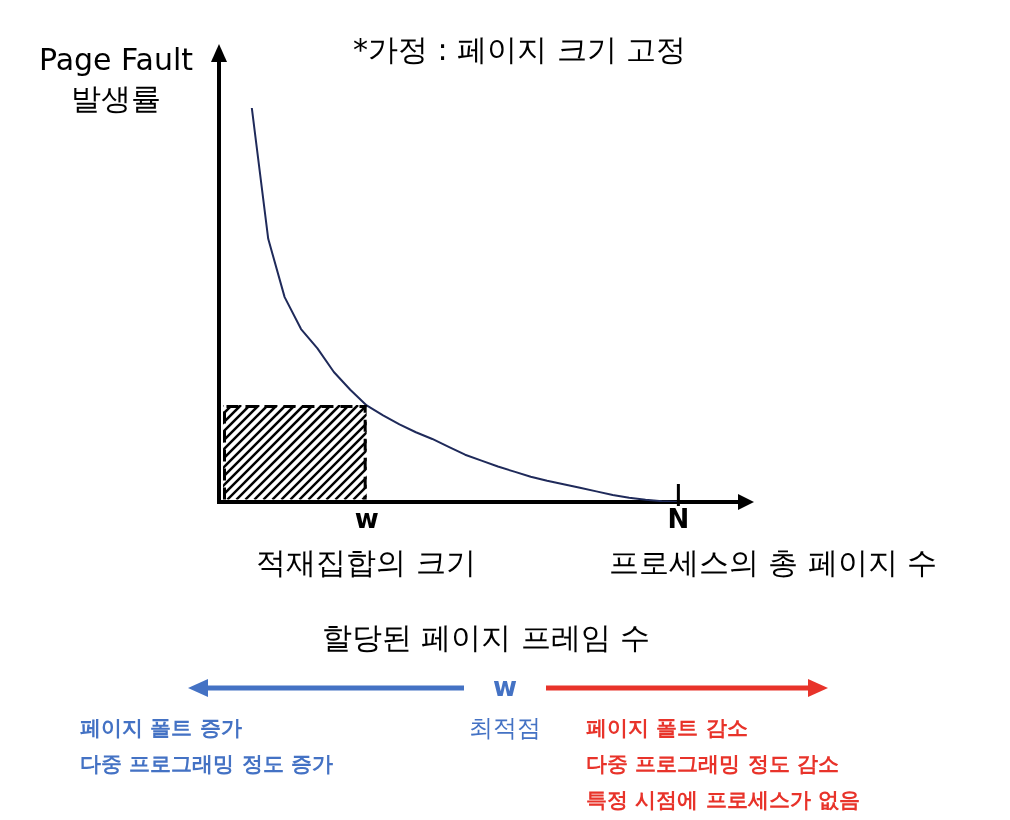  What do you see at coordinates (667, 728) in the screenshot?
I see `text: 페이지 폴트 감소` at bounding box center [667, 728].